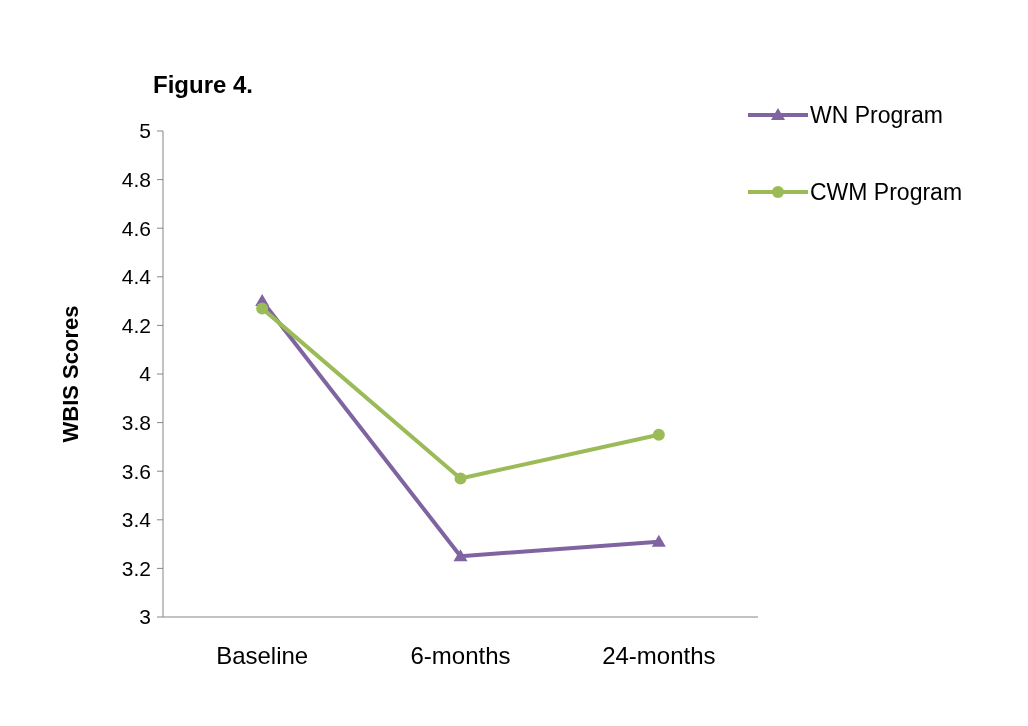  What do you see at coordinates (145, 131) in the screenshot?
I see `y-tick-label: 5` at bounding box center [145, 131].